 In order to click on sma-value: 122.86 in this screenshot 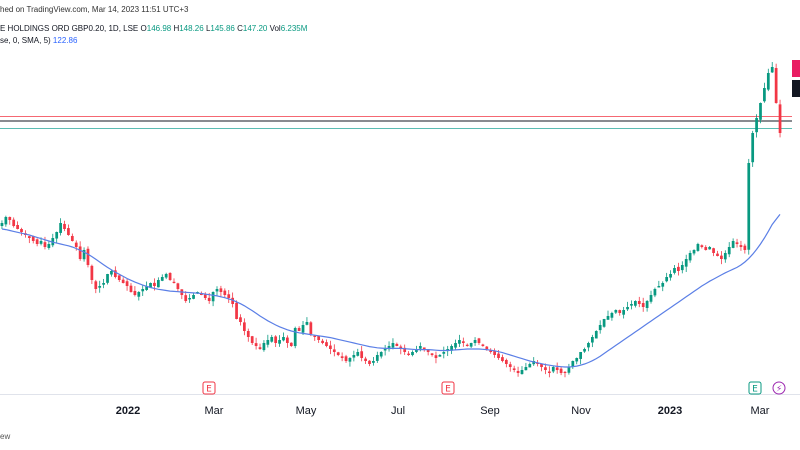, I will do `click(65, 40)`.